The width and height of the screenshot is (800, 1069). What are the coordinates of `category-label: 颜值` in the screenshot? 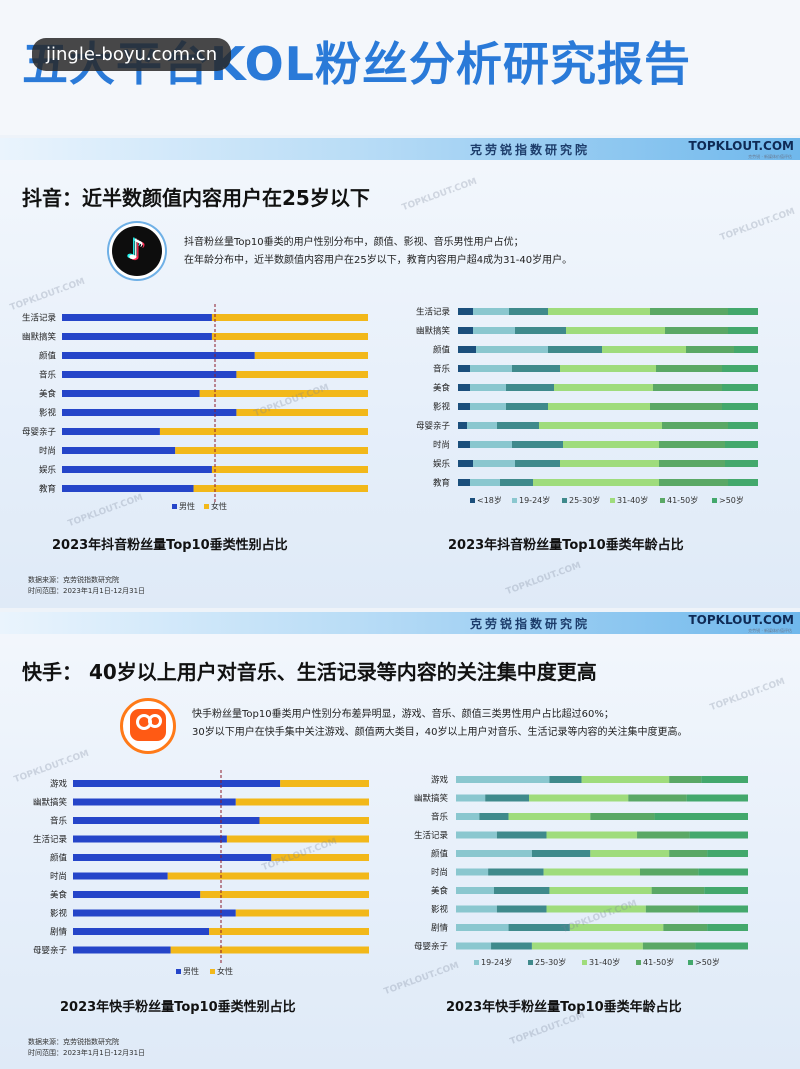 It's located at (48, 356).